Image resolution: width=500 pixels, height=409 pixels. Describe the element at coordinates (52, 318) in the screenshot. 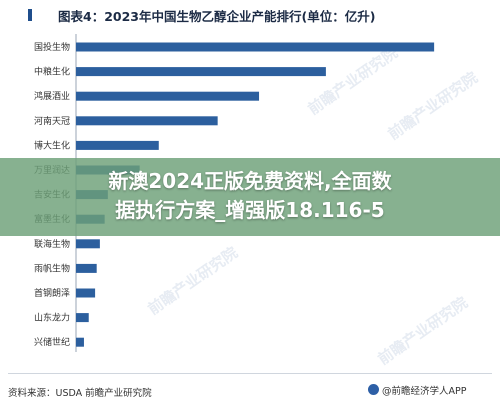

I see `category-label: 山东龙力` at that location.